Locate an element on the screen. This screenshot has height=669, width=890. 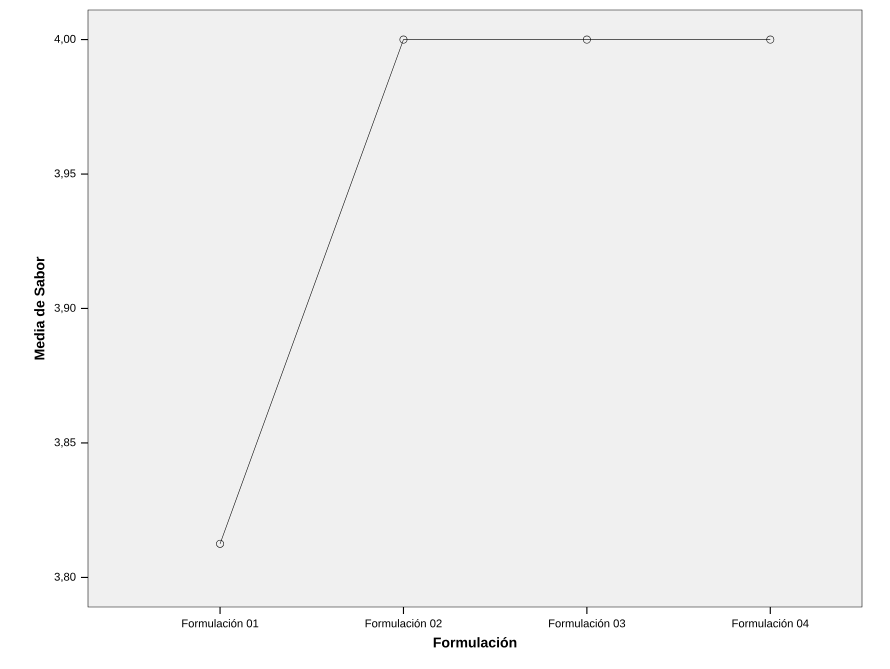
y-tick-label: 3,85 is located at coordinates (65, 443).